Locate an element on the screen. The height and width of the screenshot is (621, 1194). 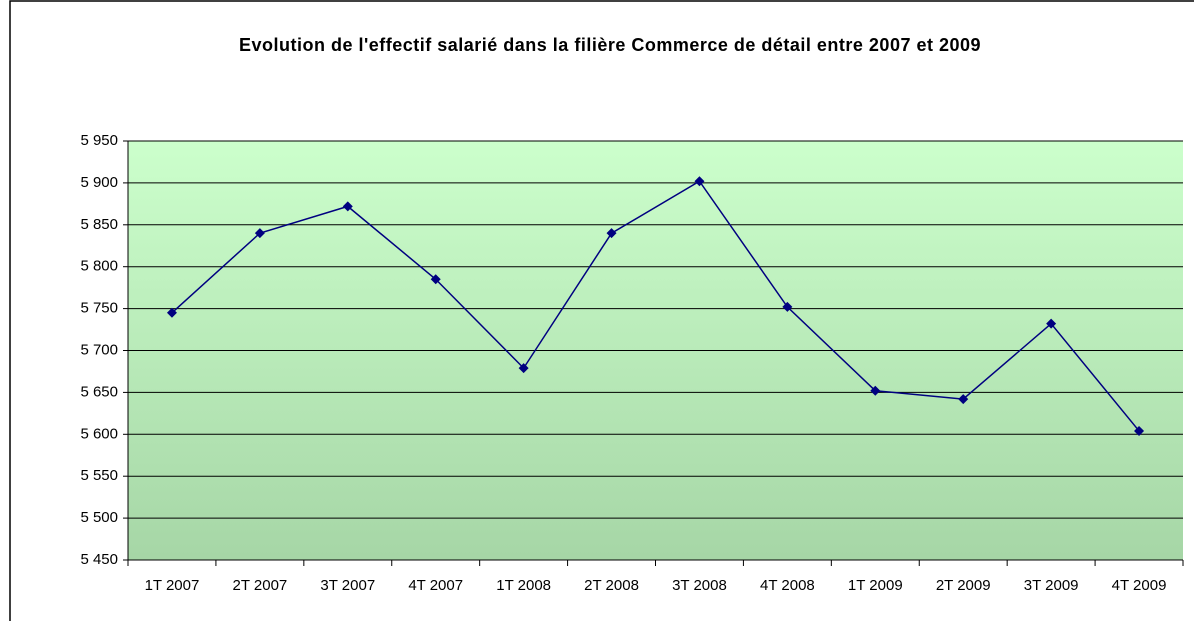
y-tick-label: 5 750 is located at coordinates (99, 308).